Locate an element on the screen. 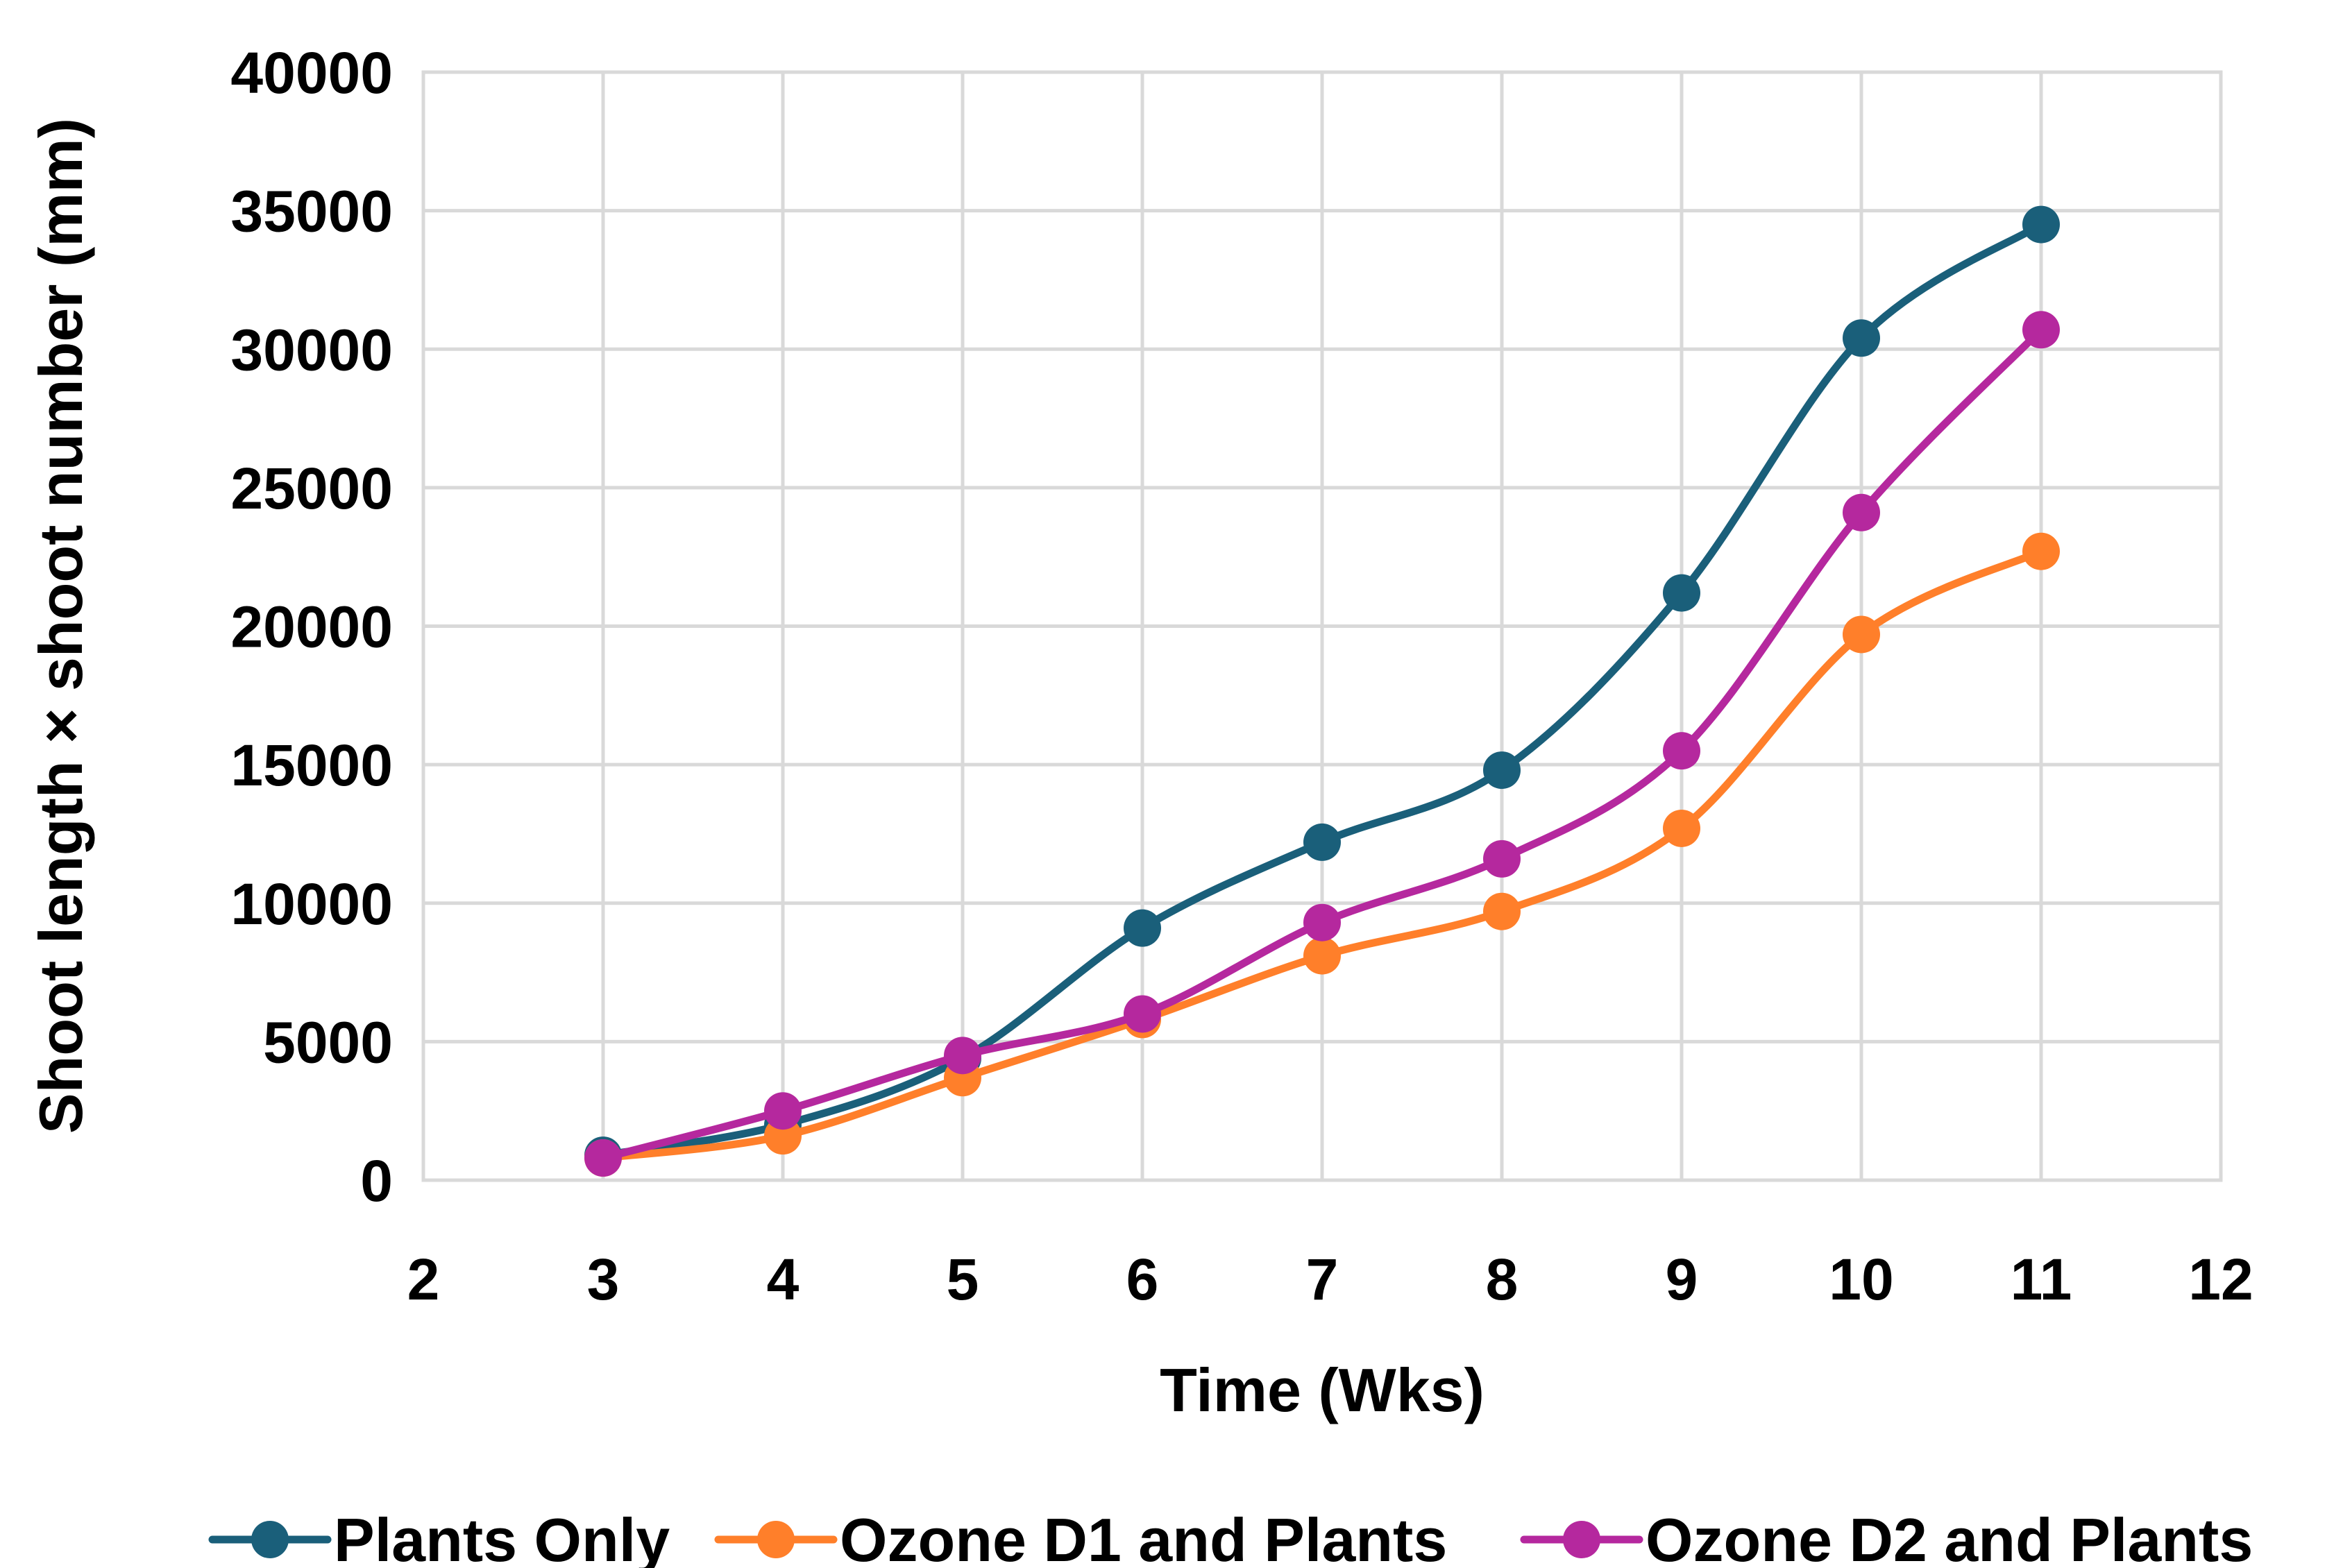 This screenshot has height=1568, width=2343. legend-item-plants-only: Plants Only is located at coordinates (439, 1537).